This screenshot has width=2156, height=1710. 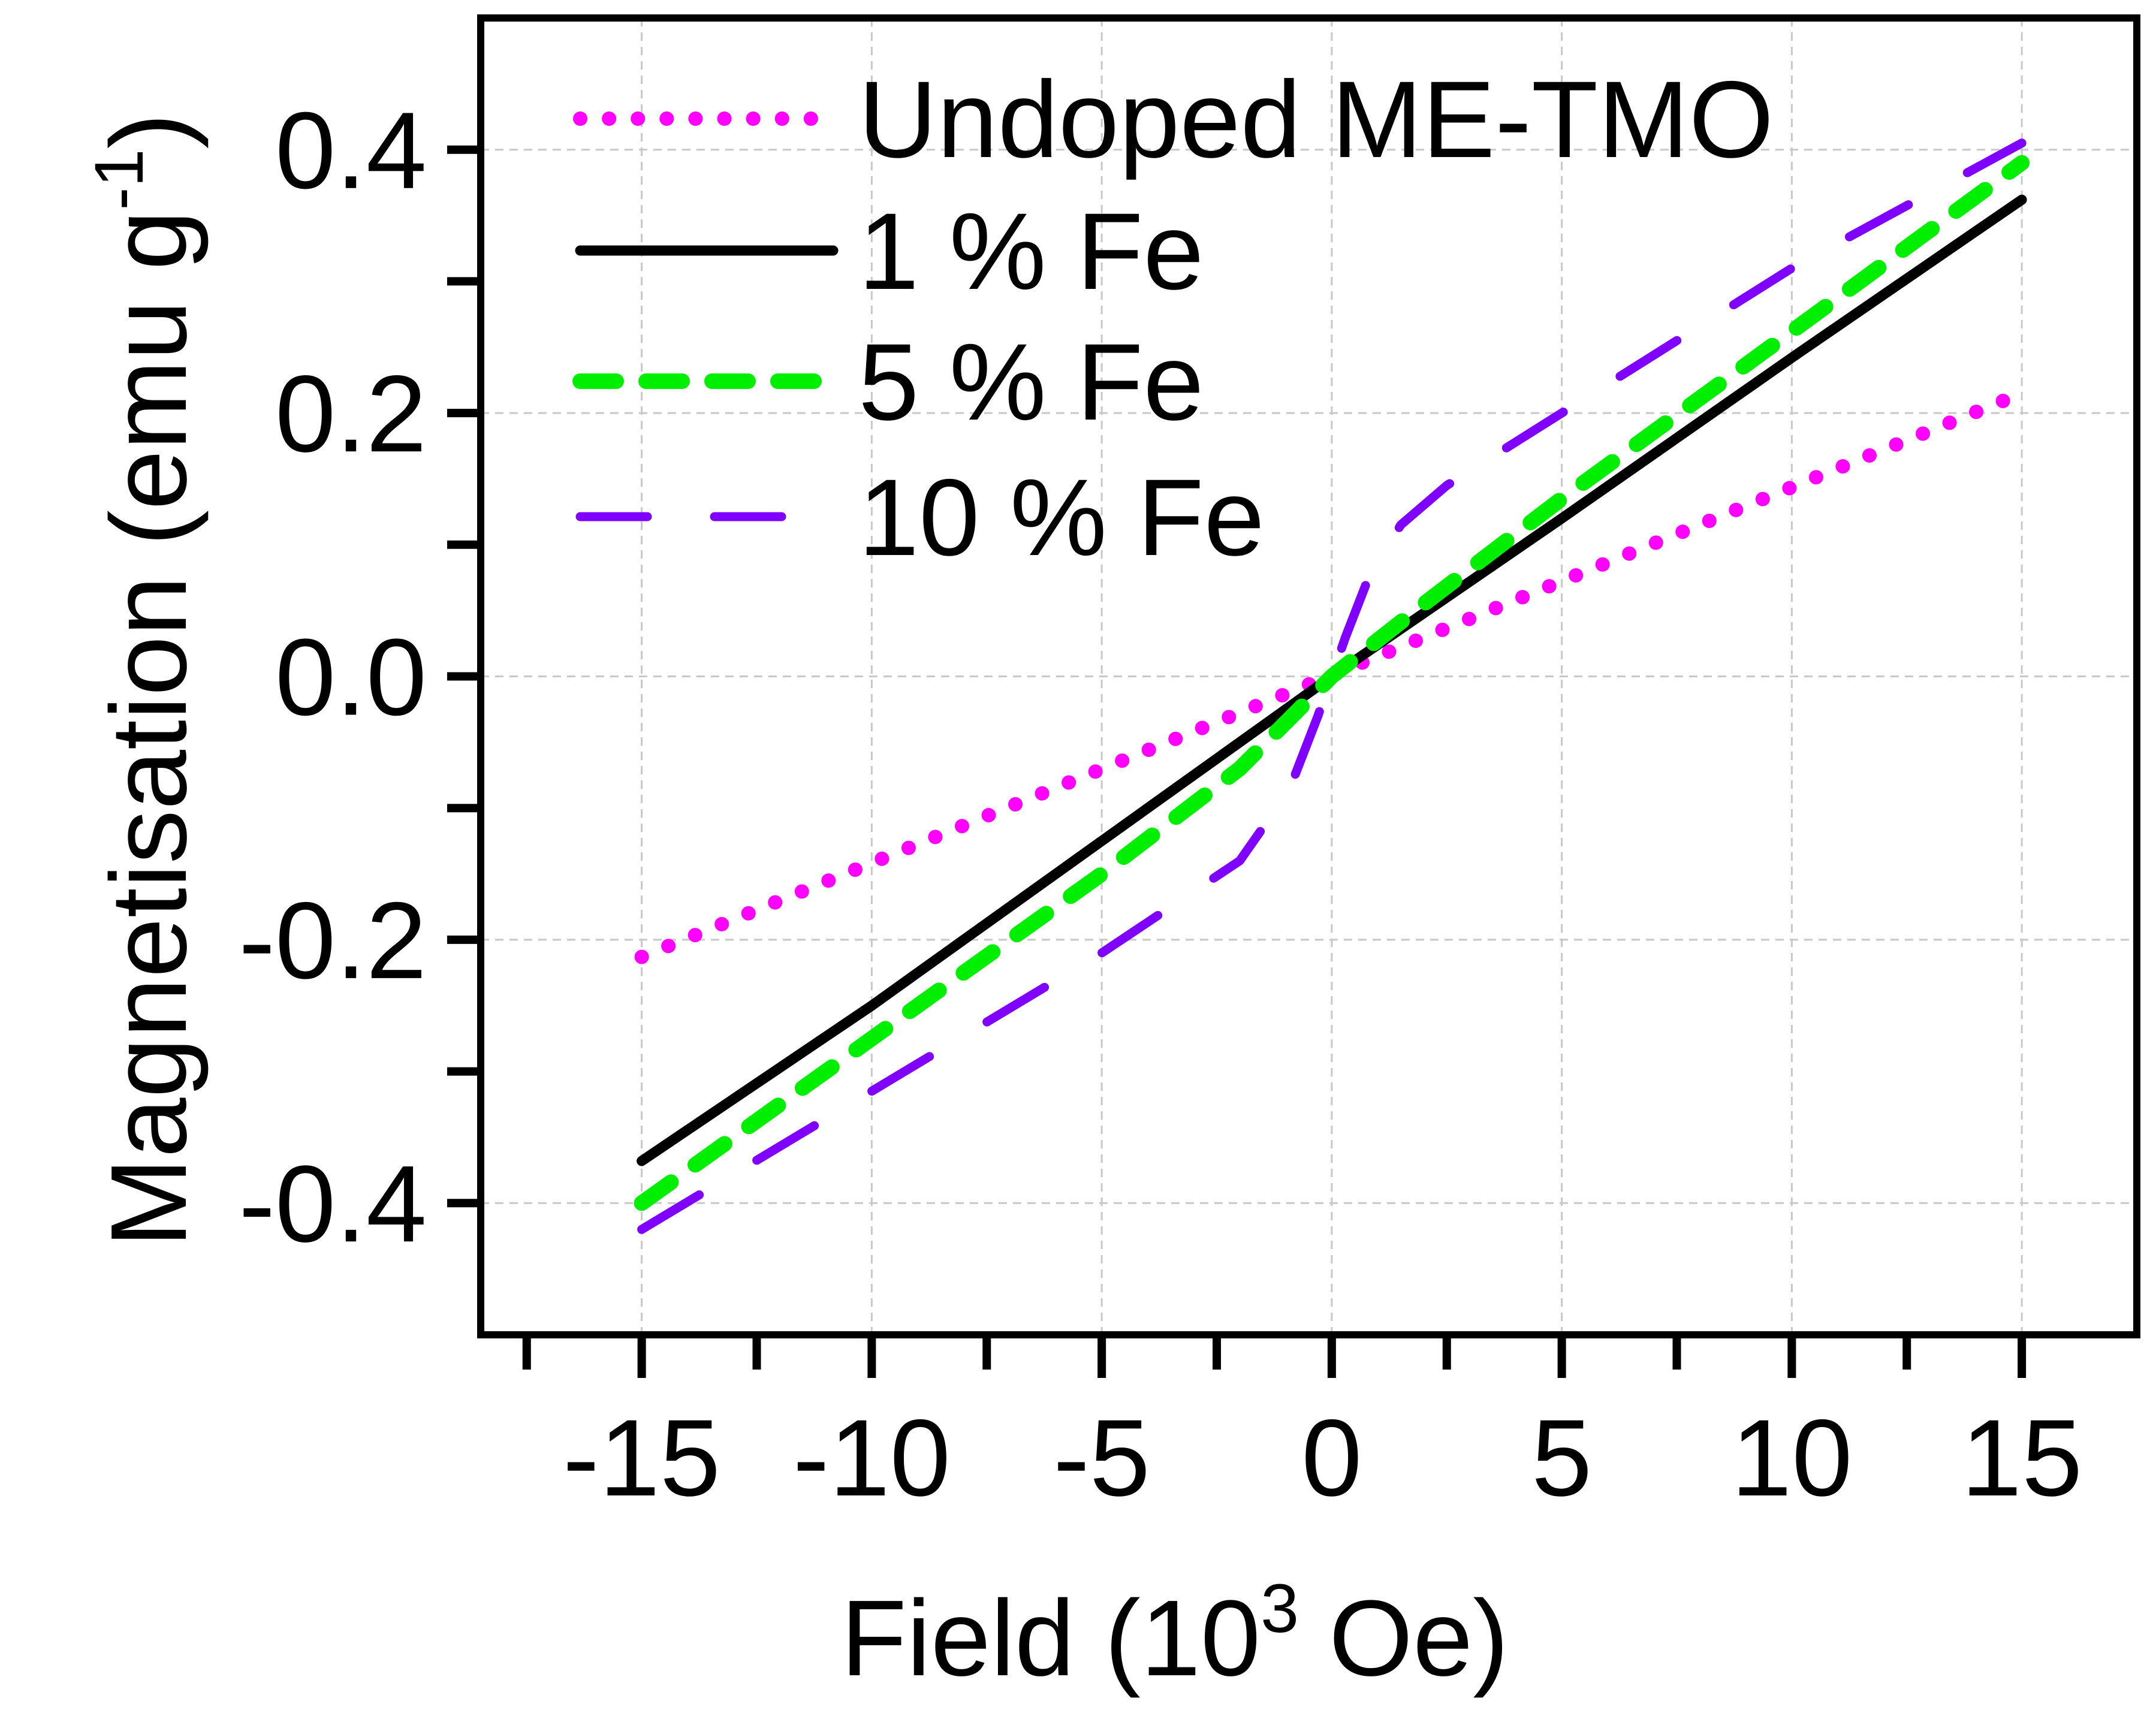 I want to click on x-axis-label: Field (103 Oe), so click(x=1175, y=1634).